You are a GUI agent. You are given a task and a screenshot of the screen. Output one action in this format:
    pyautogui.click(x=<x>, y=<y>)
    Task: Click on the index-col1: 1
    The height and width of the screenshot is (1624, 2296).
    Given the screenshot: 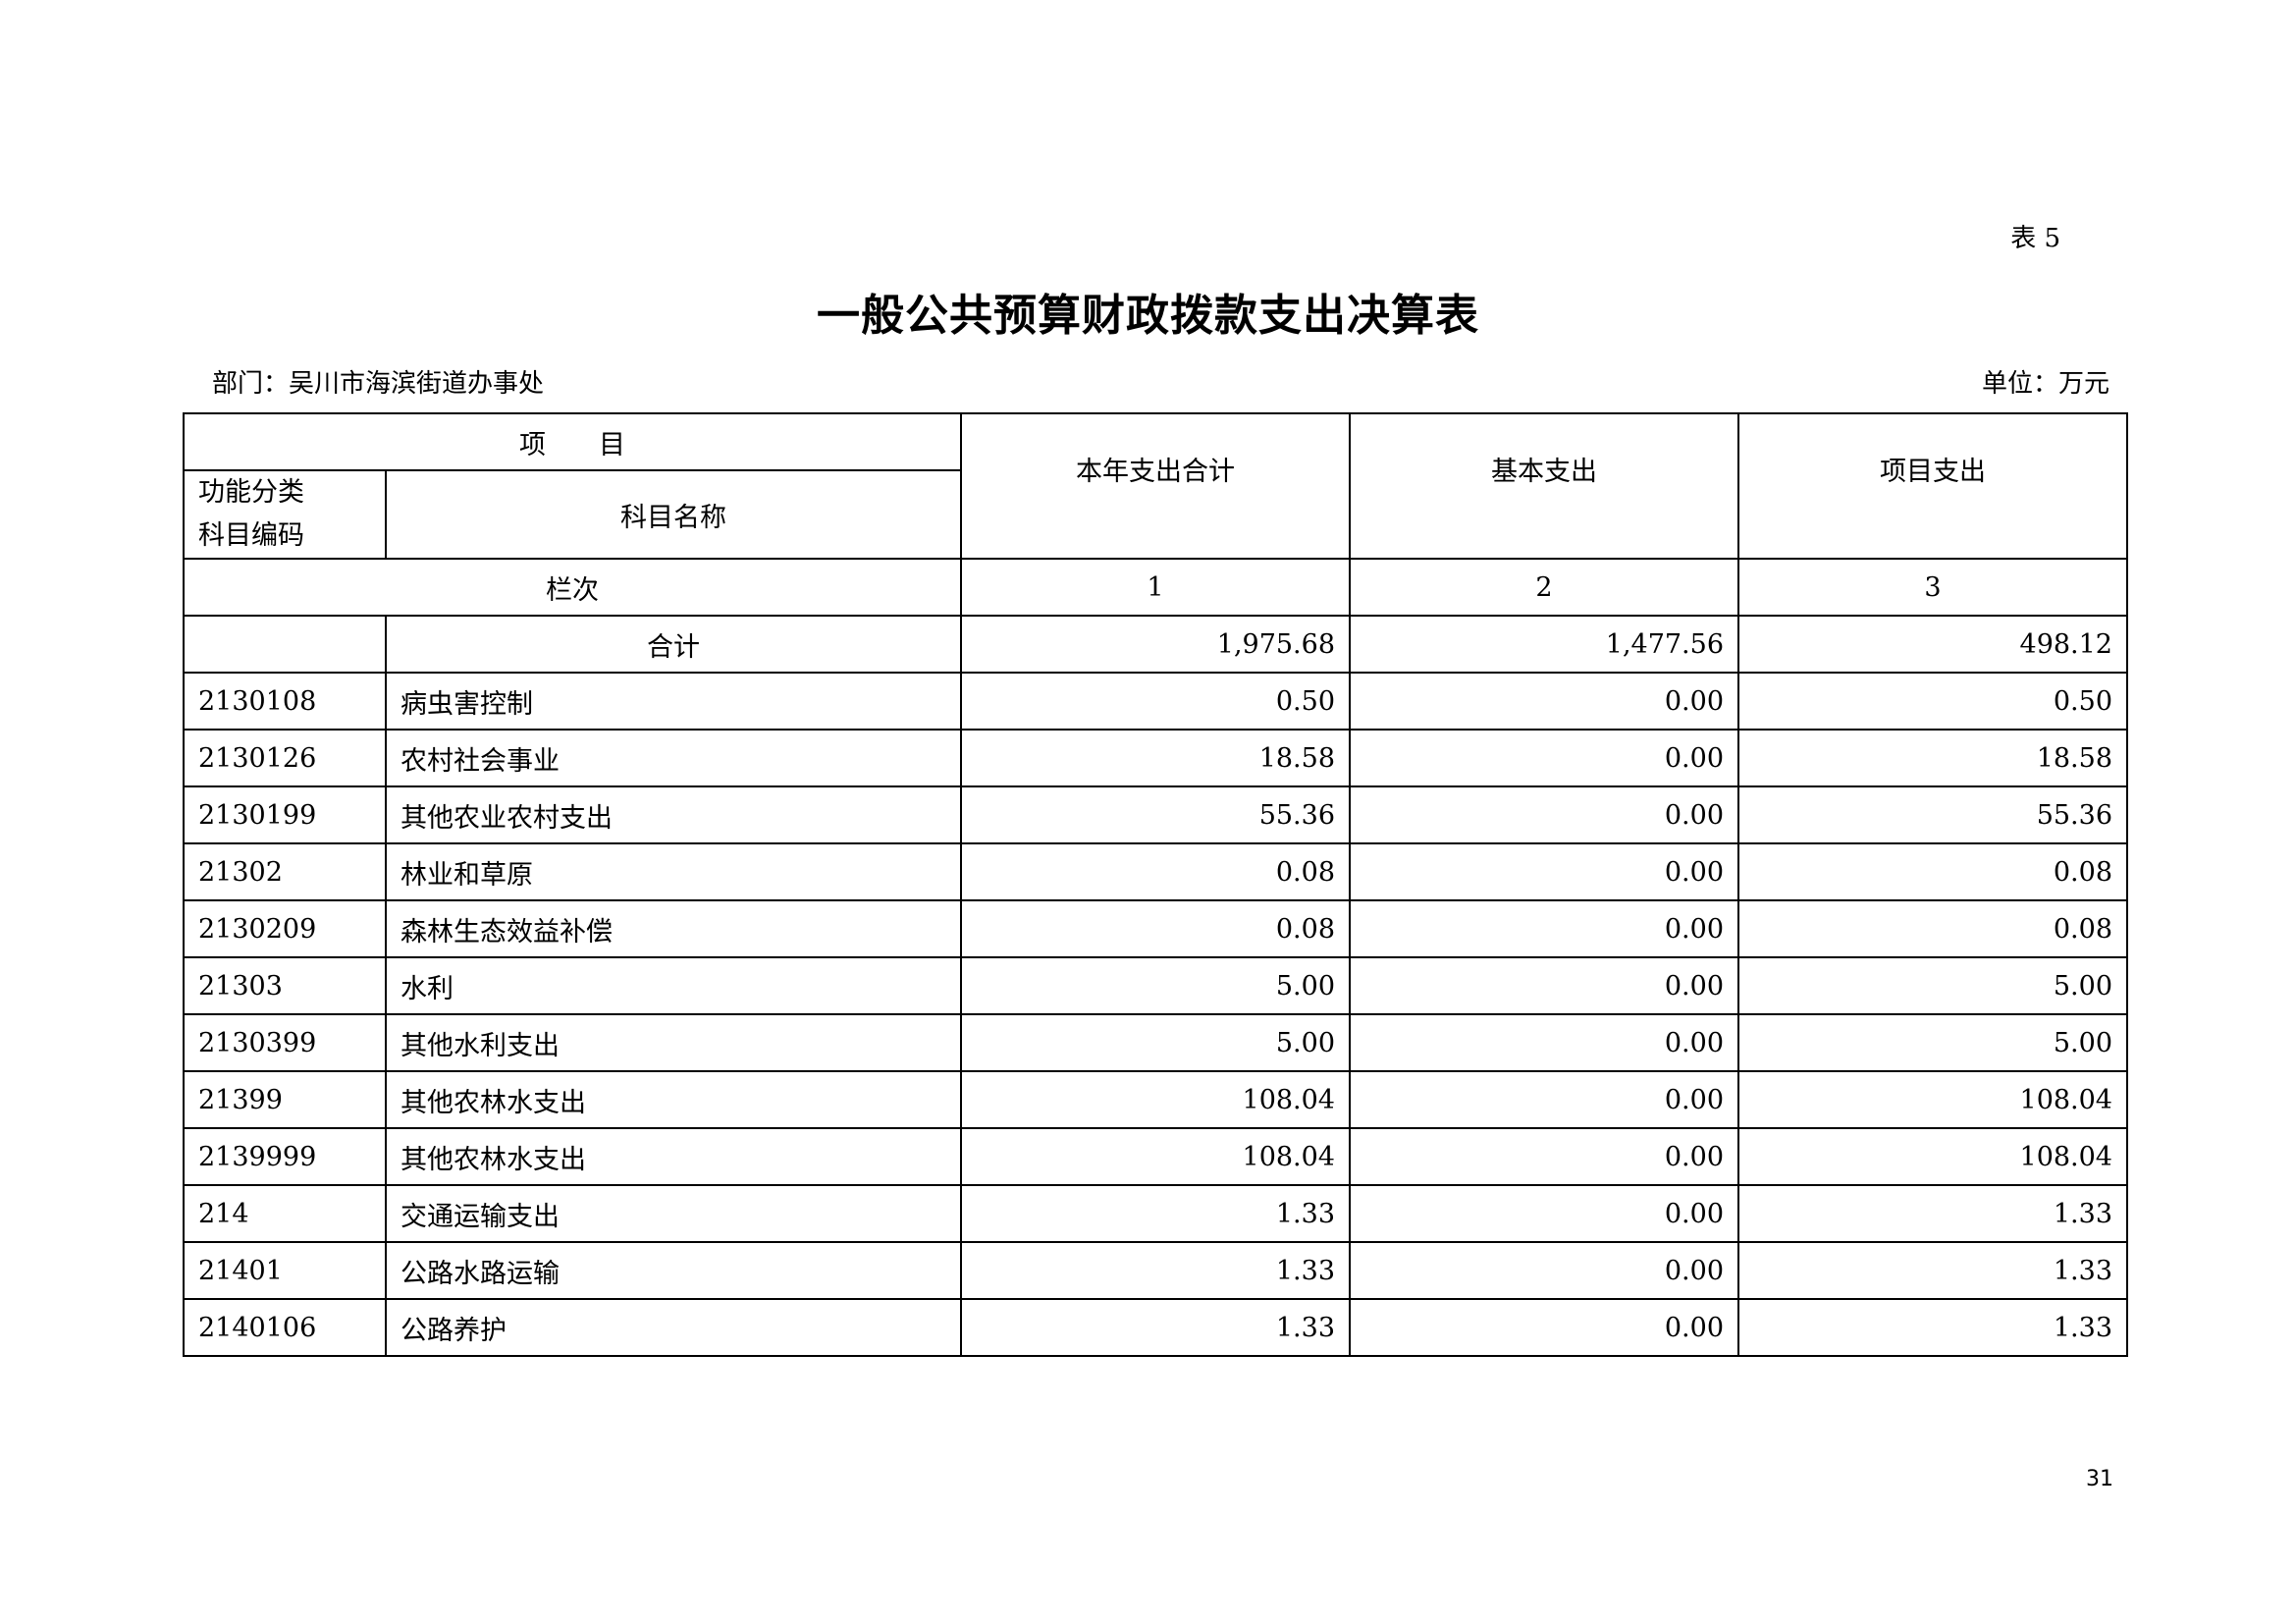 What is the action you would take?
    pyautogui.click(x=1155, y=587)
    